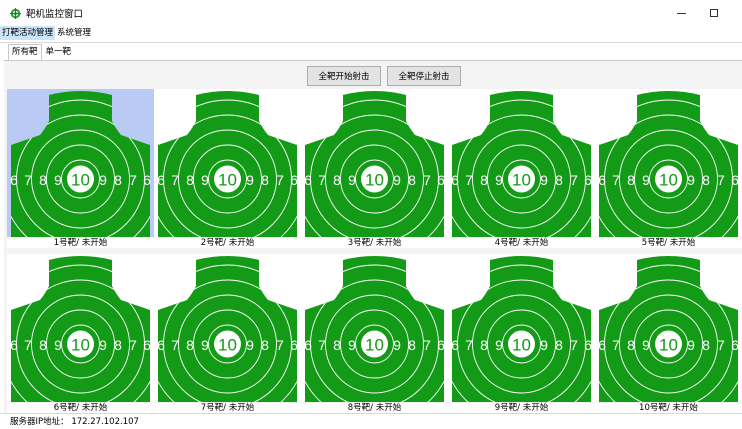  What do you see at coordinates (15, 13) in the screenshot?
I see `target-crosshair-icon` at bounding box center [15, 13].